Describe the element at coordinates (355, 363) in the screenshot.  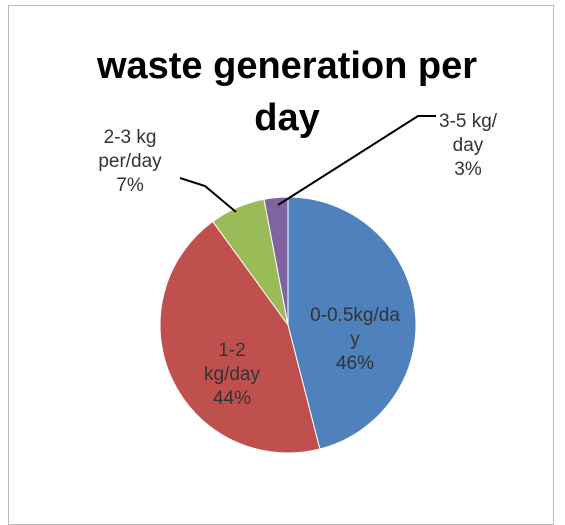
I see `value-label: 46%` at that location.